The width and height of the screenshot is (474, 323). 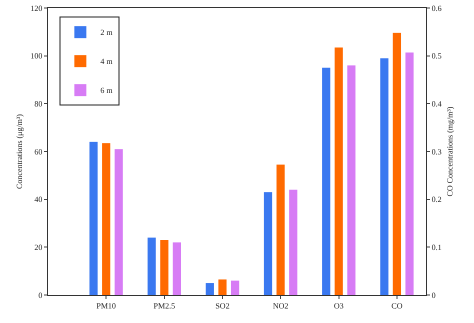 I want to click on y-tick-label: 60, so click(x=38, y=151).